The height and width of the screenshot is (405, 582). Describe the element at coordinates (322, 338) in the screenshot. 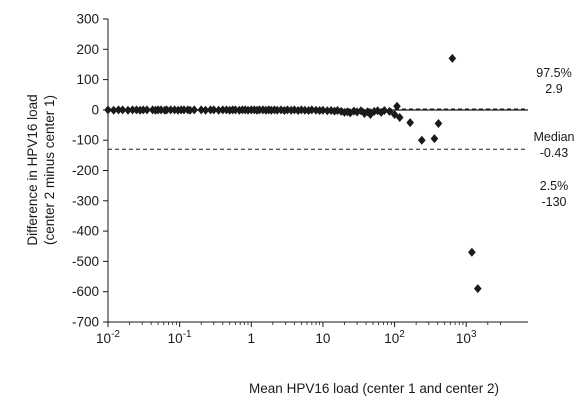

I see `x-tick-label: 10` at that location.